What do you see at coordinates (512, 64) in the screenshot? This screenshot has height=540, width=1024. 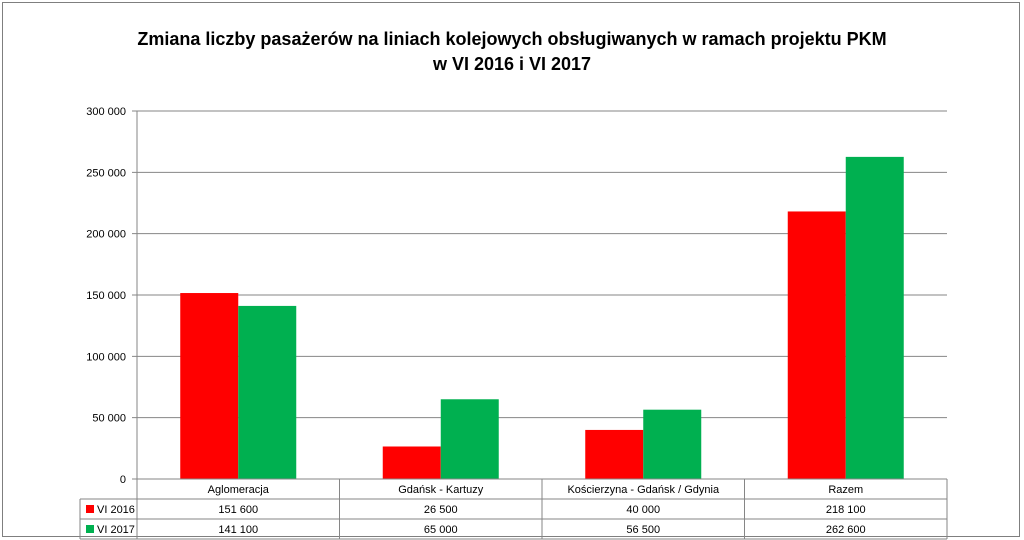 I see `chart-subtitle: w VI 2016 i VI 2017` at bounding box center [512, 64].